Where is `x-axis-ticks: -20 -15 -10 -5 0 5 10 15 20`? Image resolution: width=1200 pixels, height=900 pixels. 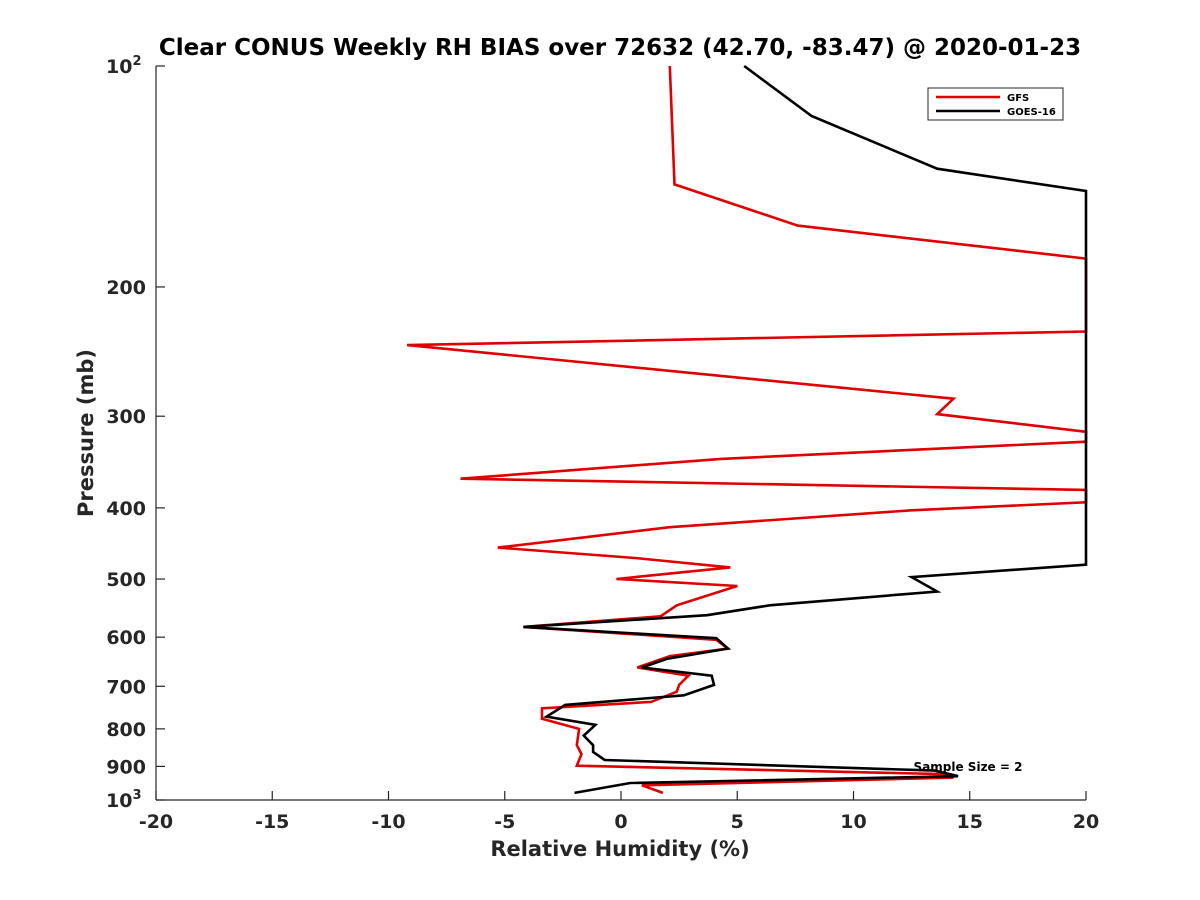 x-axis-ticks: -20 -15 -10 -5 0 5 10 15 20 is located at coordinates (619, 812).